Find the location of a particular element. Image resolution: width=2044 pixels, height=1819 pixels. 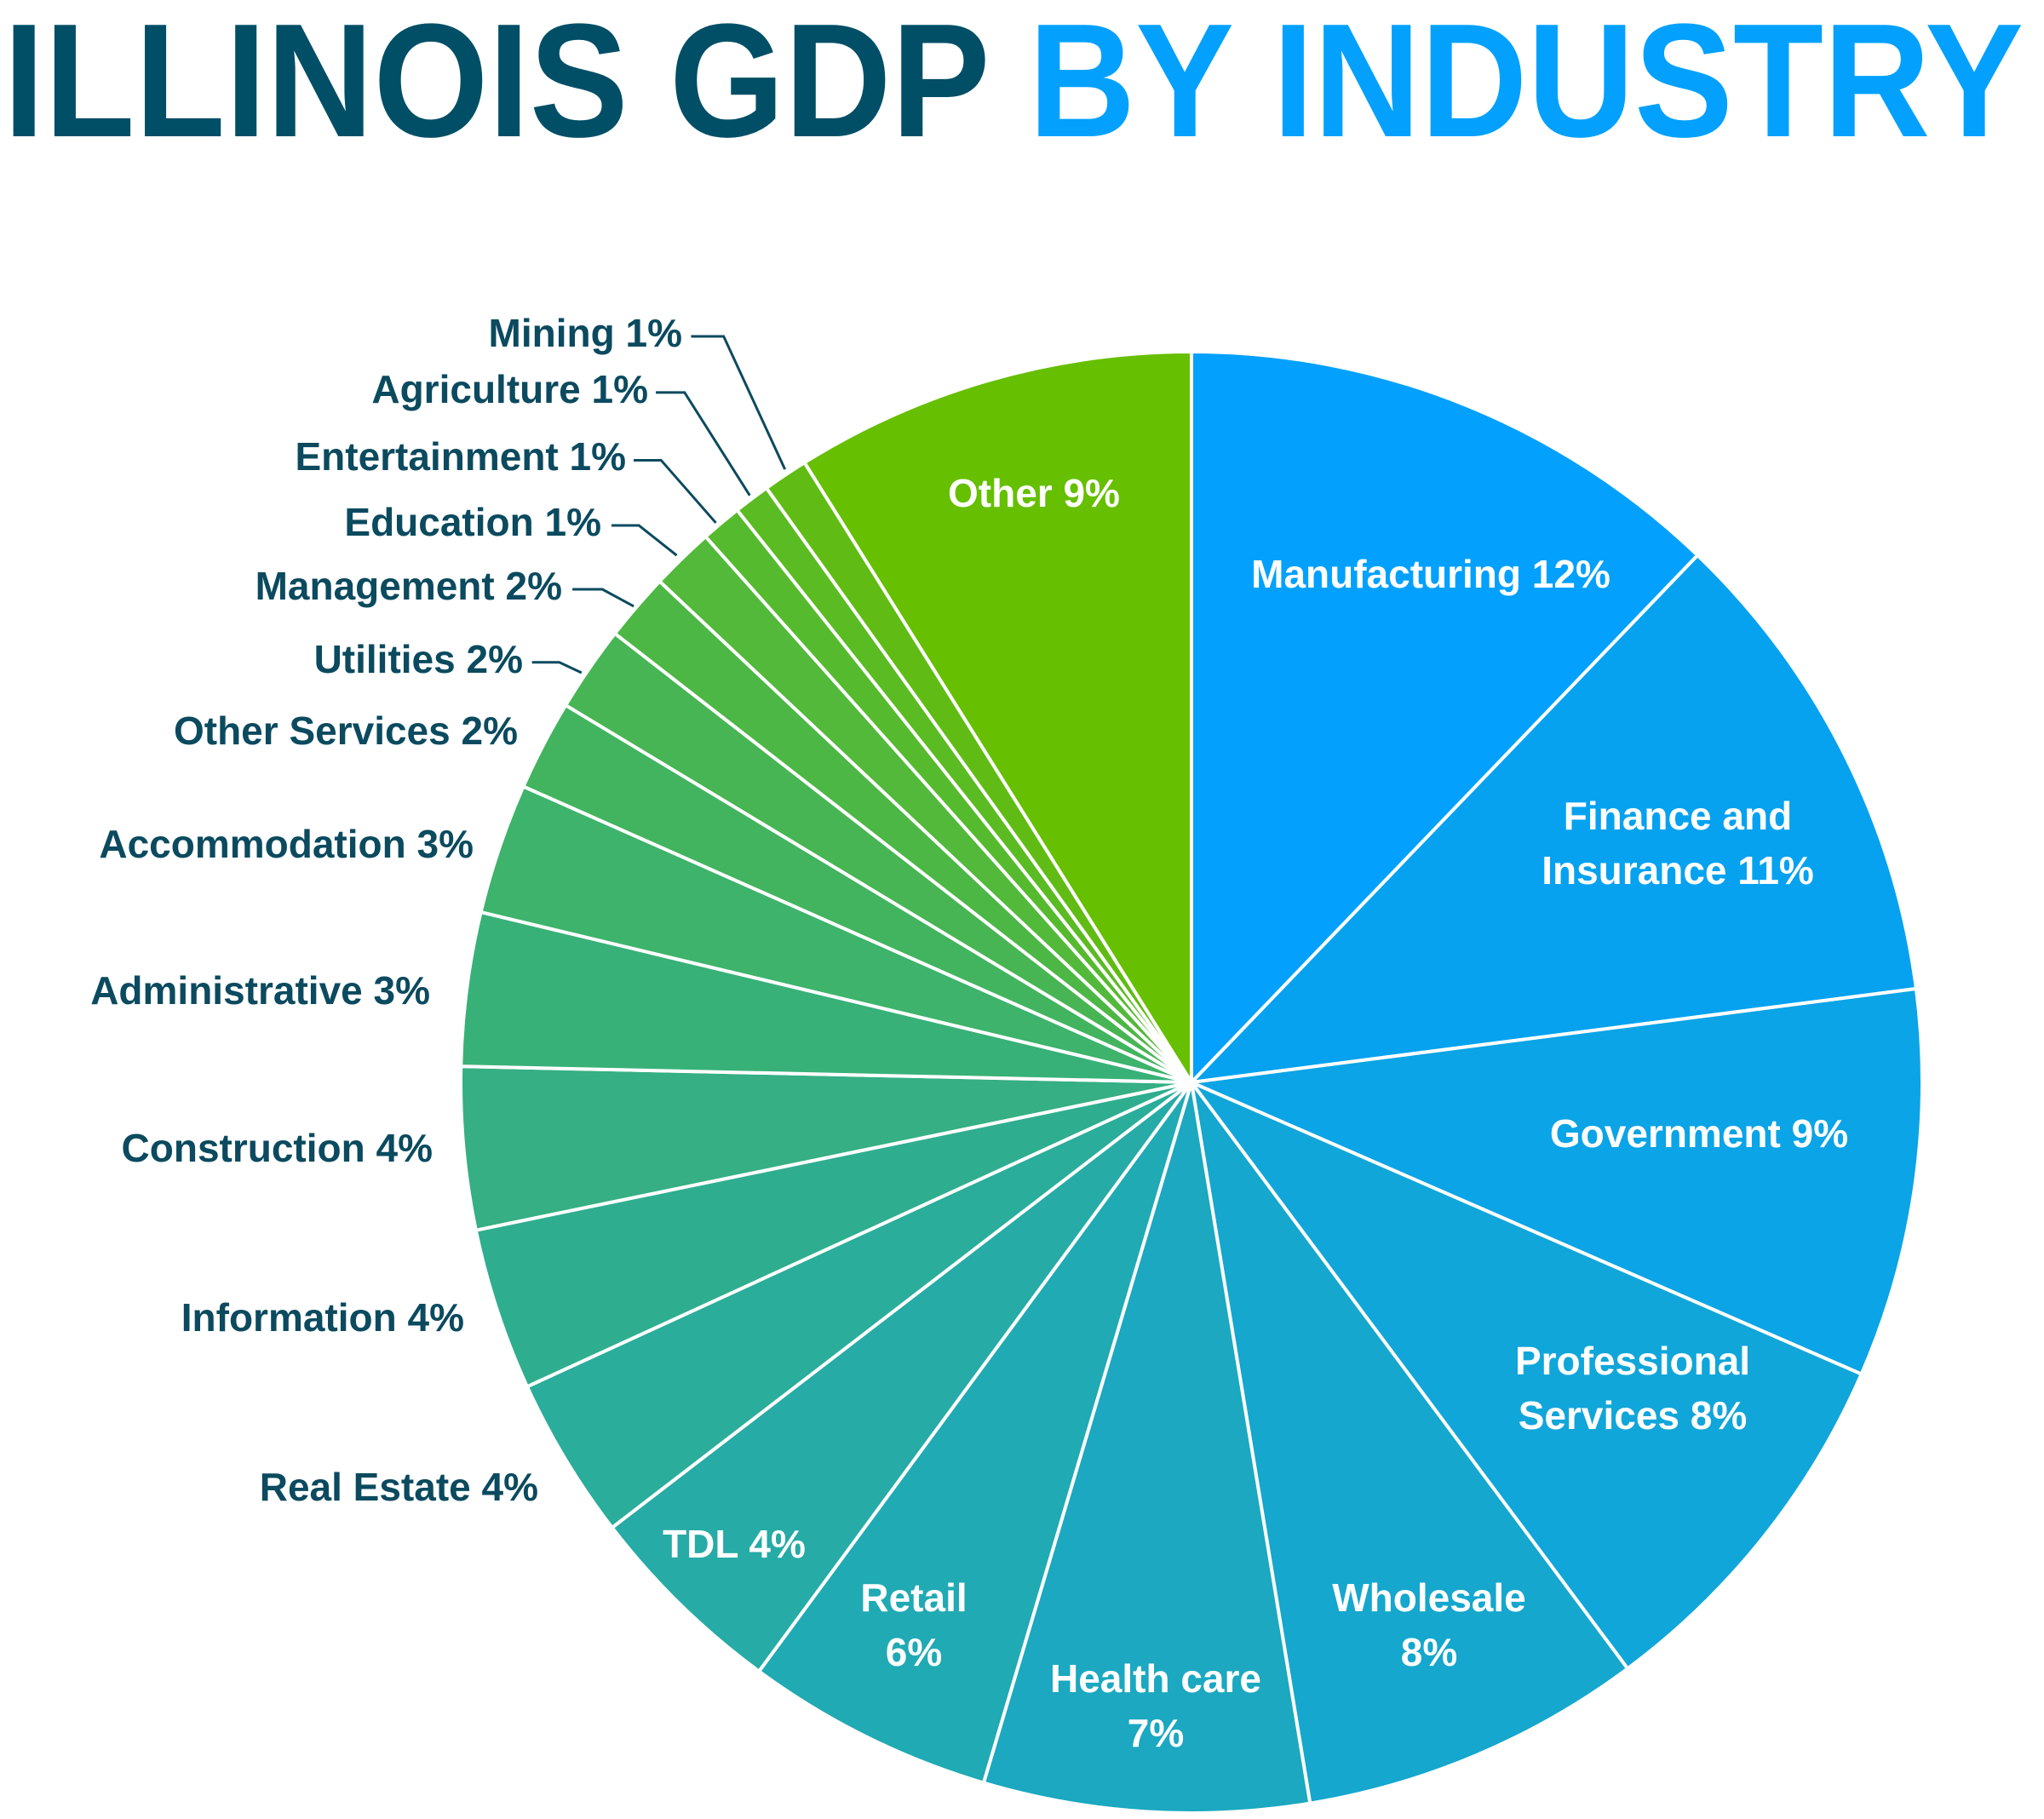

slice-label: Professional is located at coordinates (1632, 1361).